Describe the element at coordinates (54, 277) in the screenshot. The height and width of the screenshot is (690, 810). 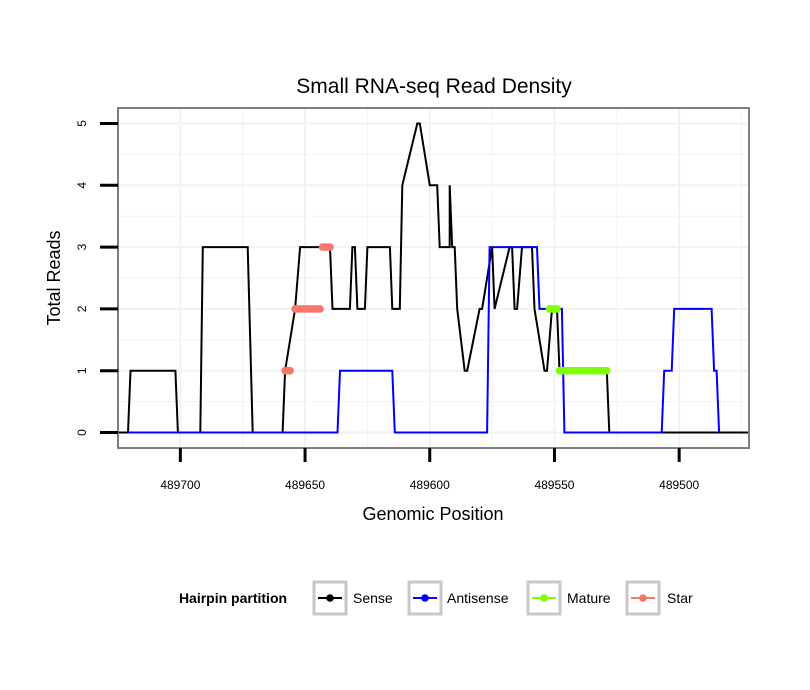
I see `y-axis-title: Total Reads` at that location.